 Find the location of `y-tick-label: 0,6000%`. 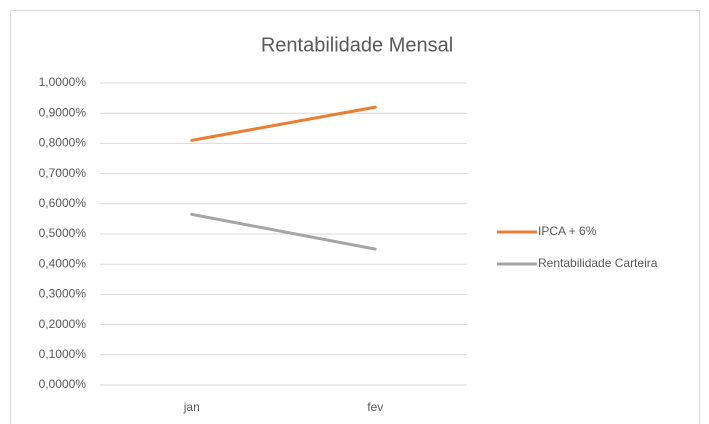

y-tick-label: 0,6000% is located at coordinates (63, 203).